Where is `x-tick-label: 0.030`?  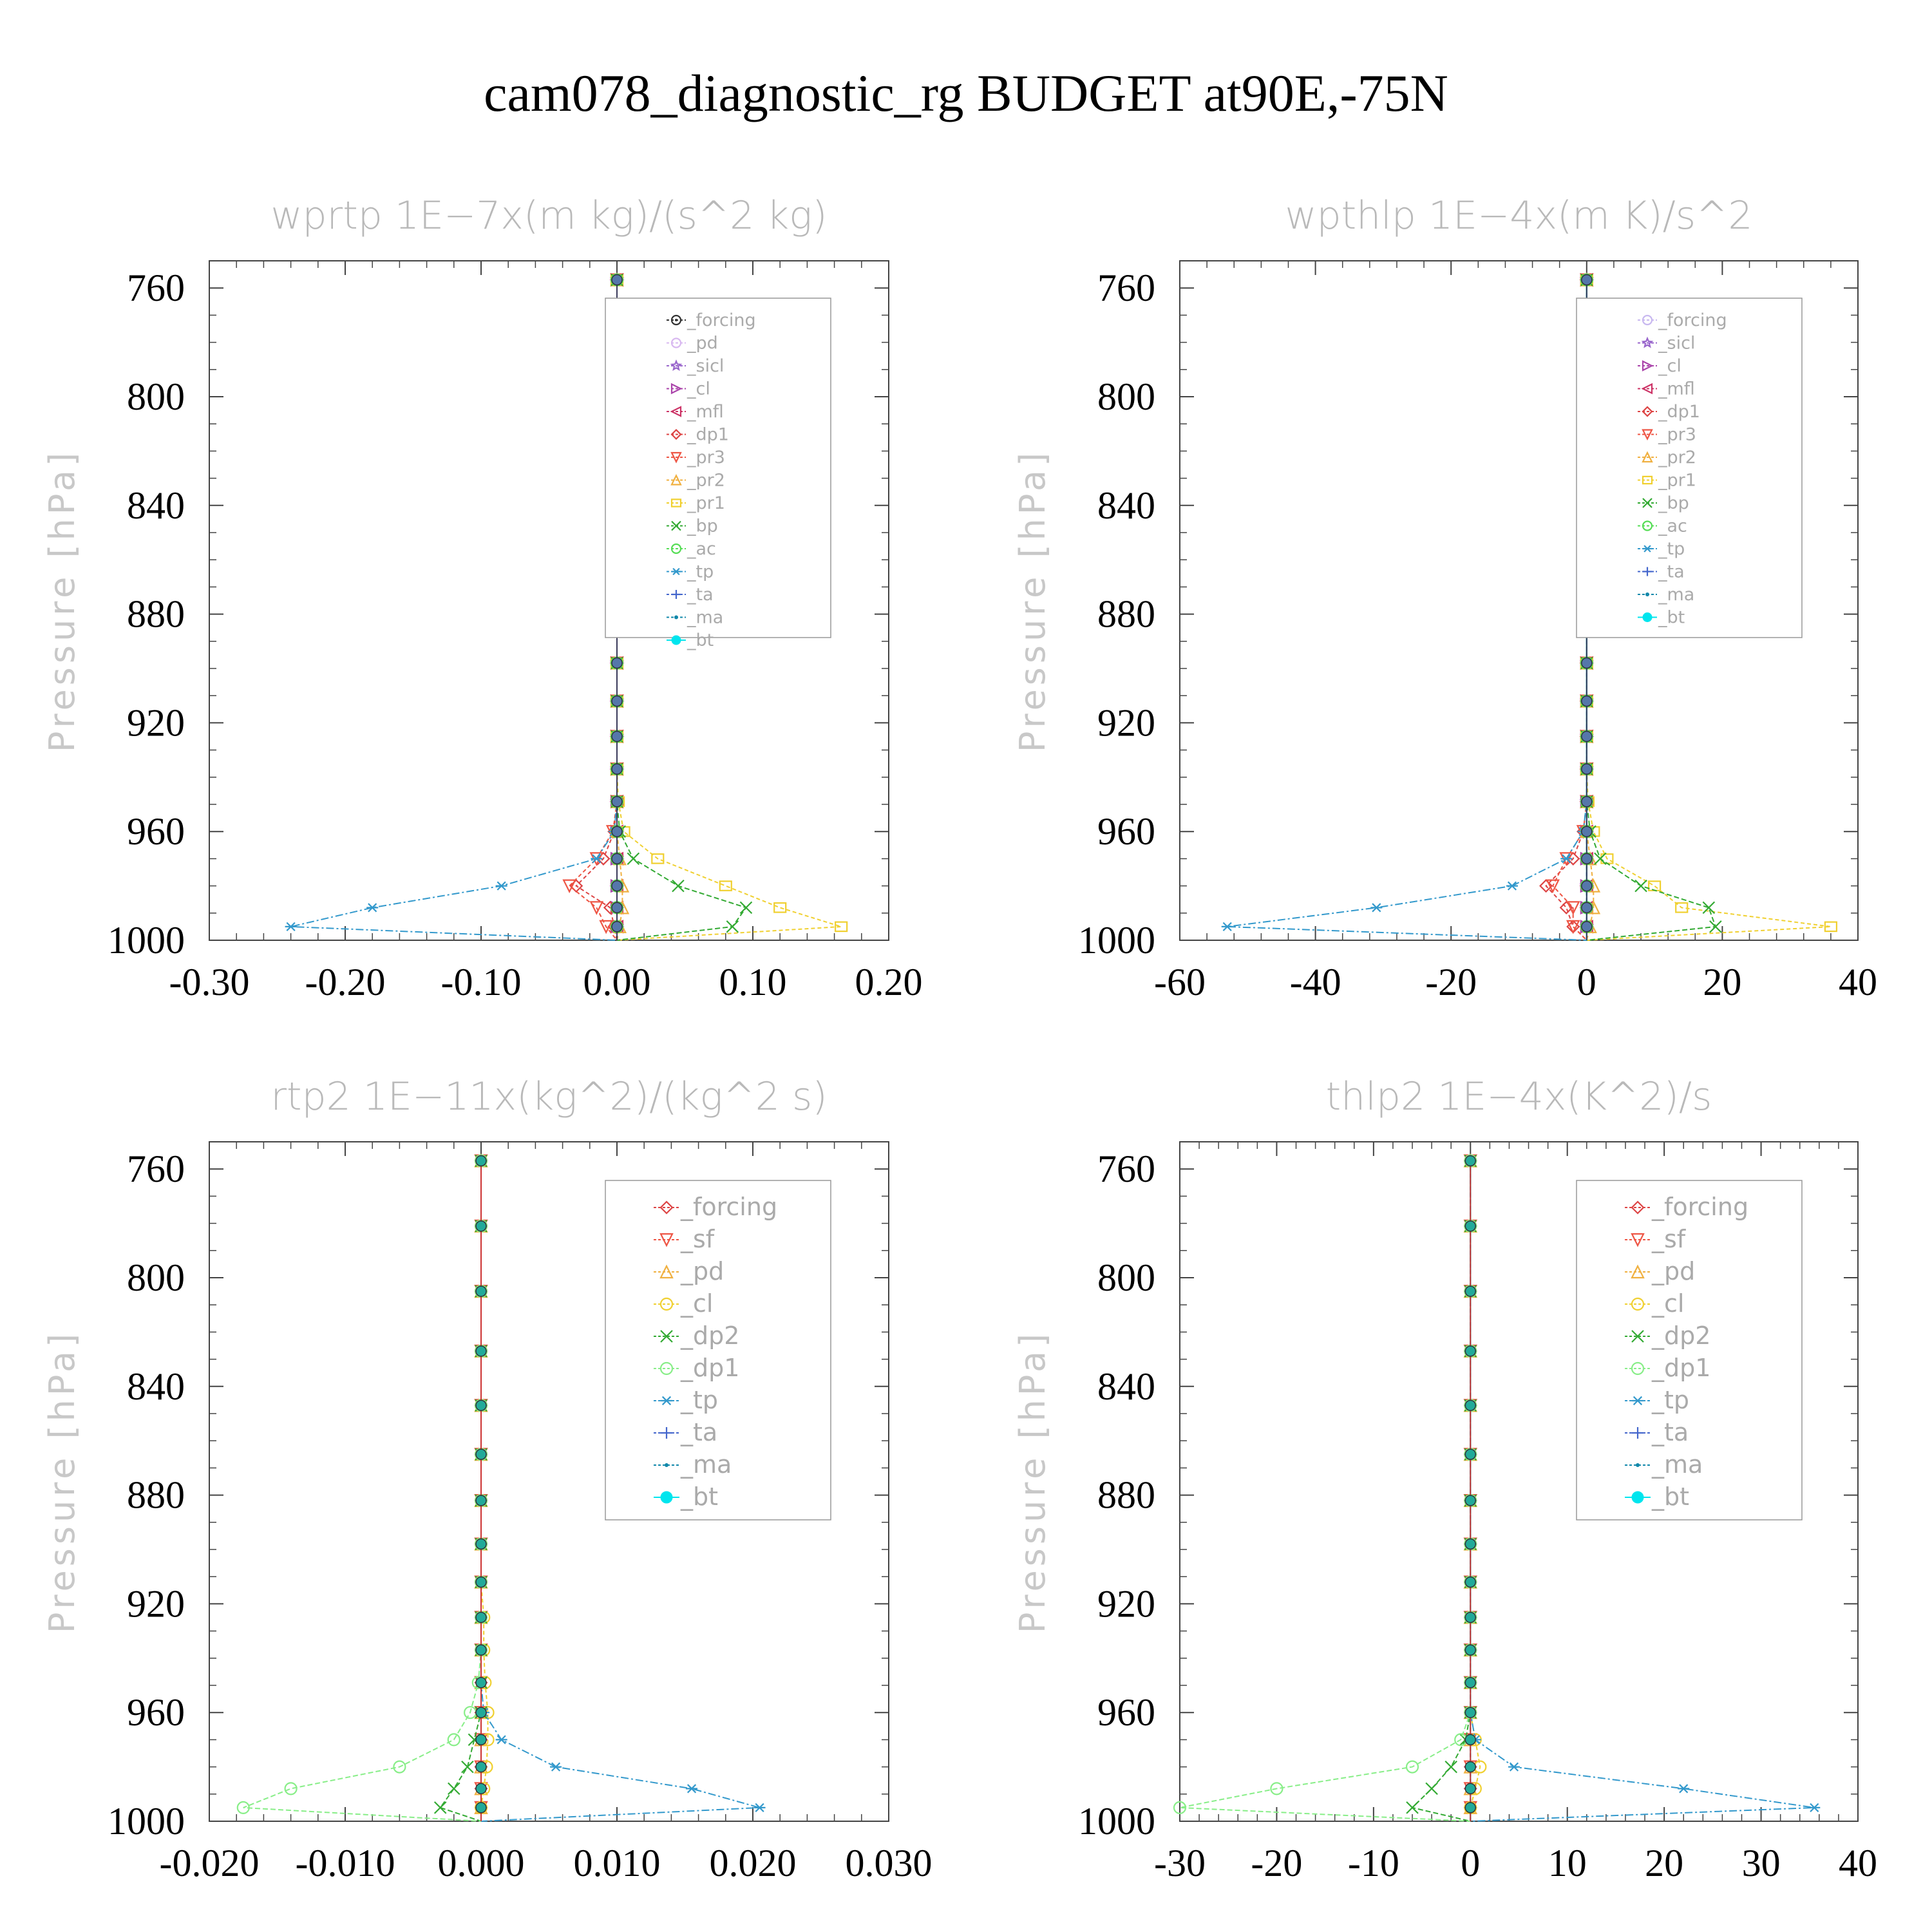
x-tick-label: 0.030 is located at coordinates (889, 1863).